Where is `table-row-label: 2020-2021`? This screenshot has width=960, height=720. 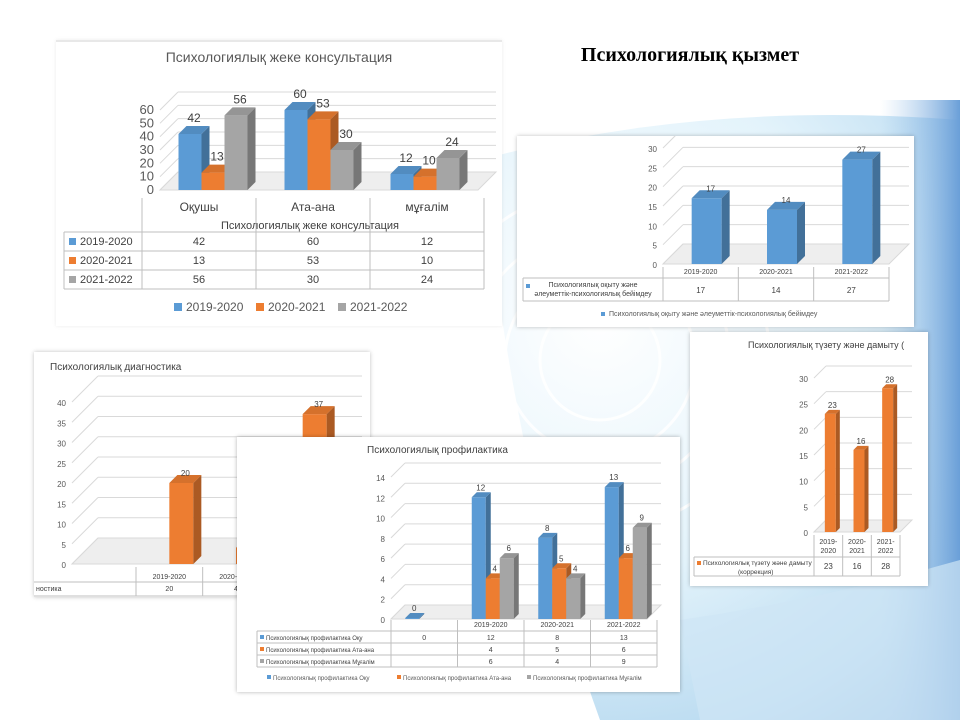 table-row-label: 2020-2021 is located at coordinates (106, 261).